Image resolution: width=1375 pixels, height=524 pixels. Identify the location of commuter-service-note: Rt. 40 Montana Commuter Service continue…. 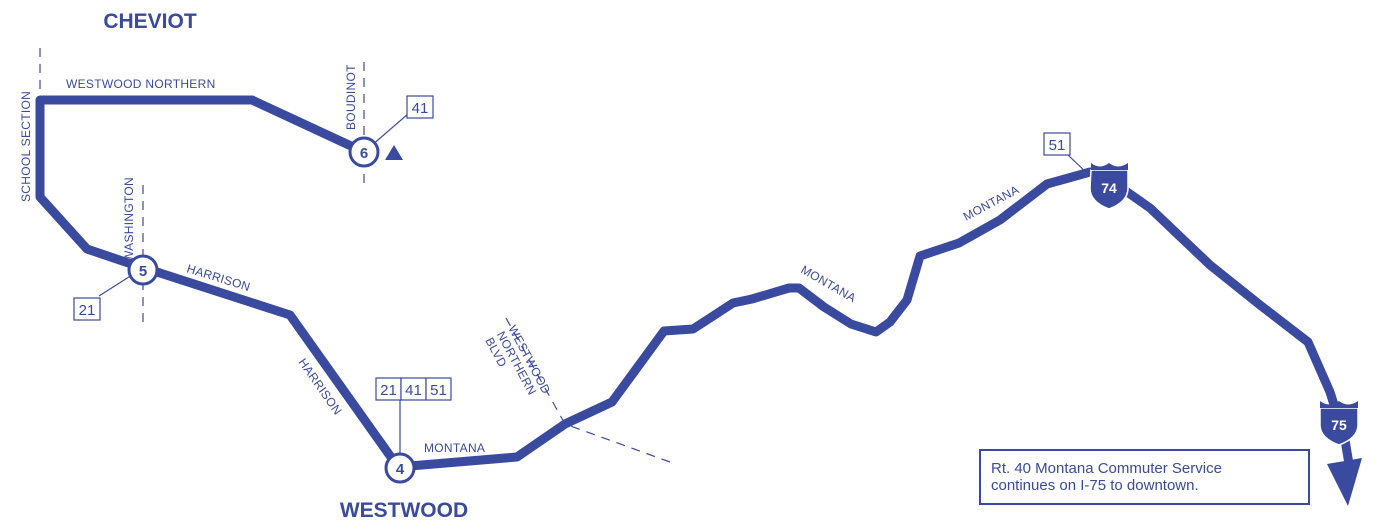
(1144, 477).